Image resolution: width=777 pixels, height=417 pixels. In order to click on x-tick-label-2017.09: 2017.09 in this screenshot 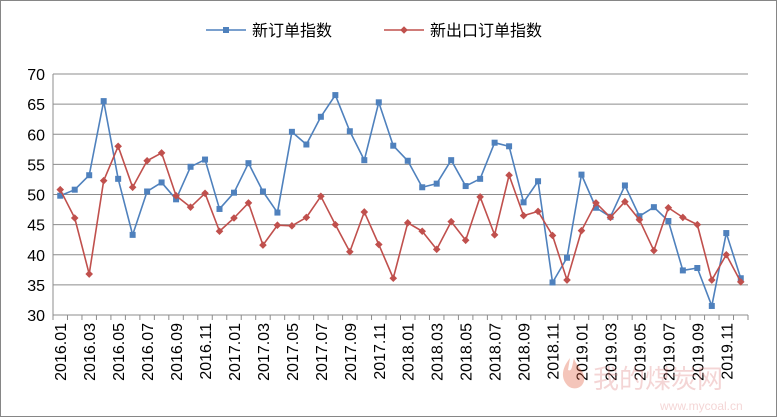, I will do `click(351, 352)`.